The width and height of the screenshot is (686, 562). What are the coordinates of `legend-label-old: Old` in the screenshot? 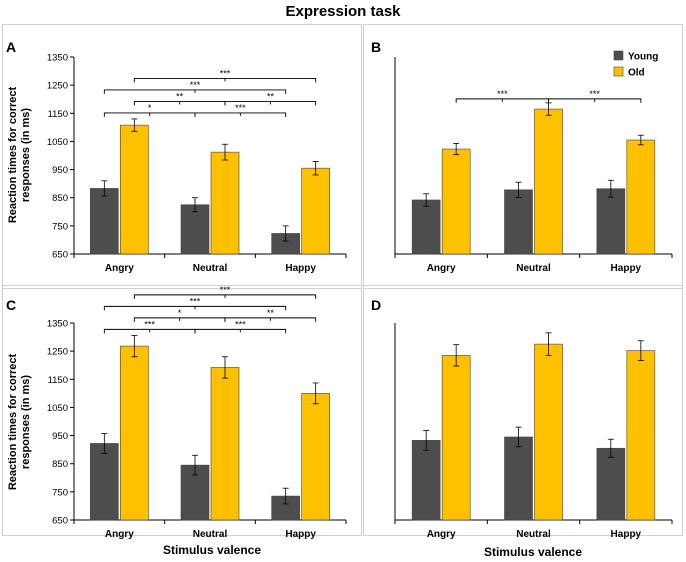 It's located at (636, 73).